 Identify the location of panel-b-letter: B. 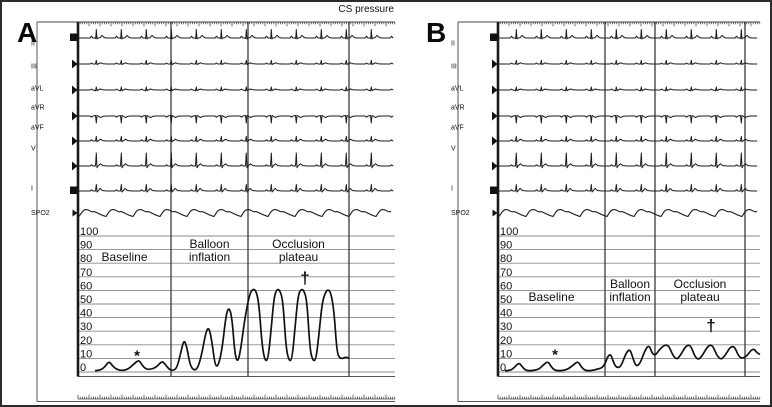
(436, 32).